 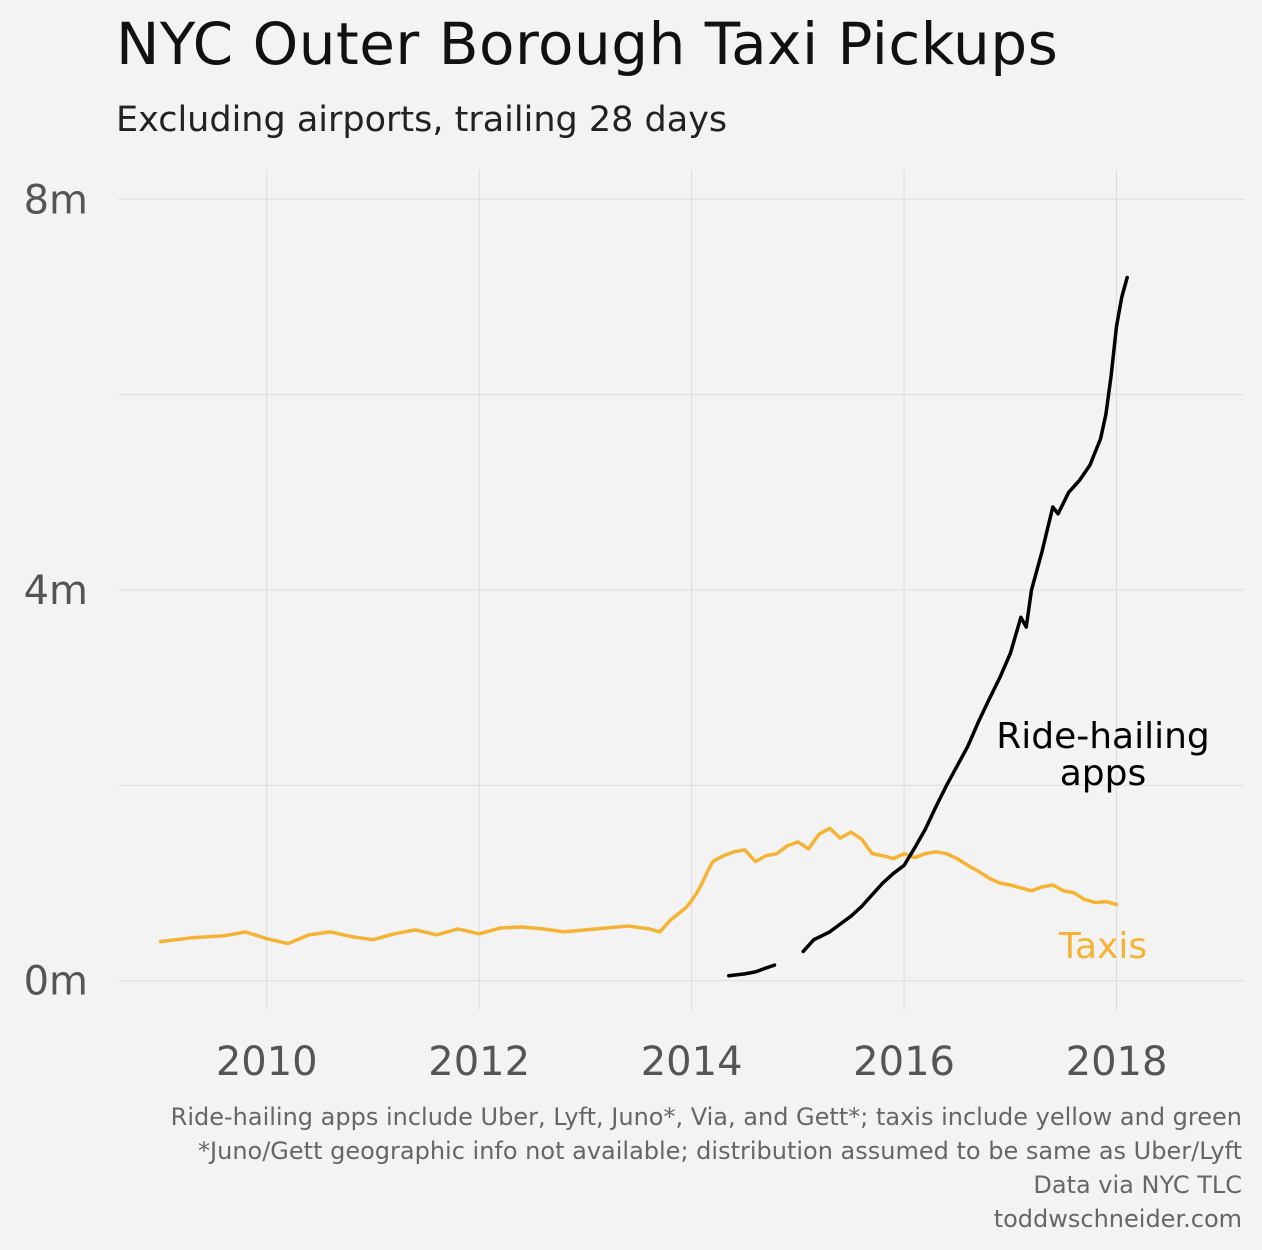 I want to click on caption-line-3: Data via NYC TLC, so click(x=1137, y=1185).